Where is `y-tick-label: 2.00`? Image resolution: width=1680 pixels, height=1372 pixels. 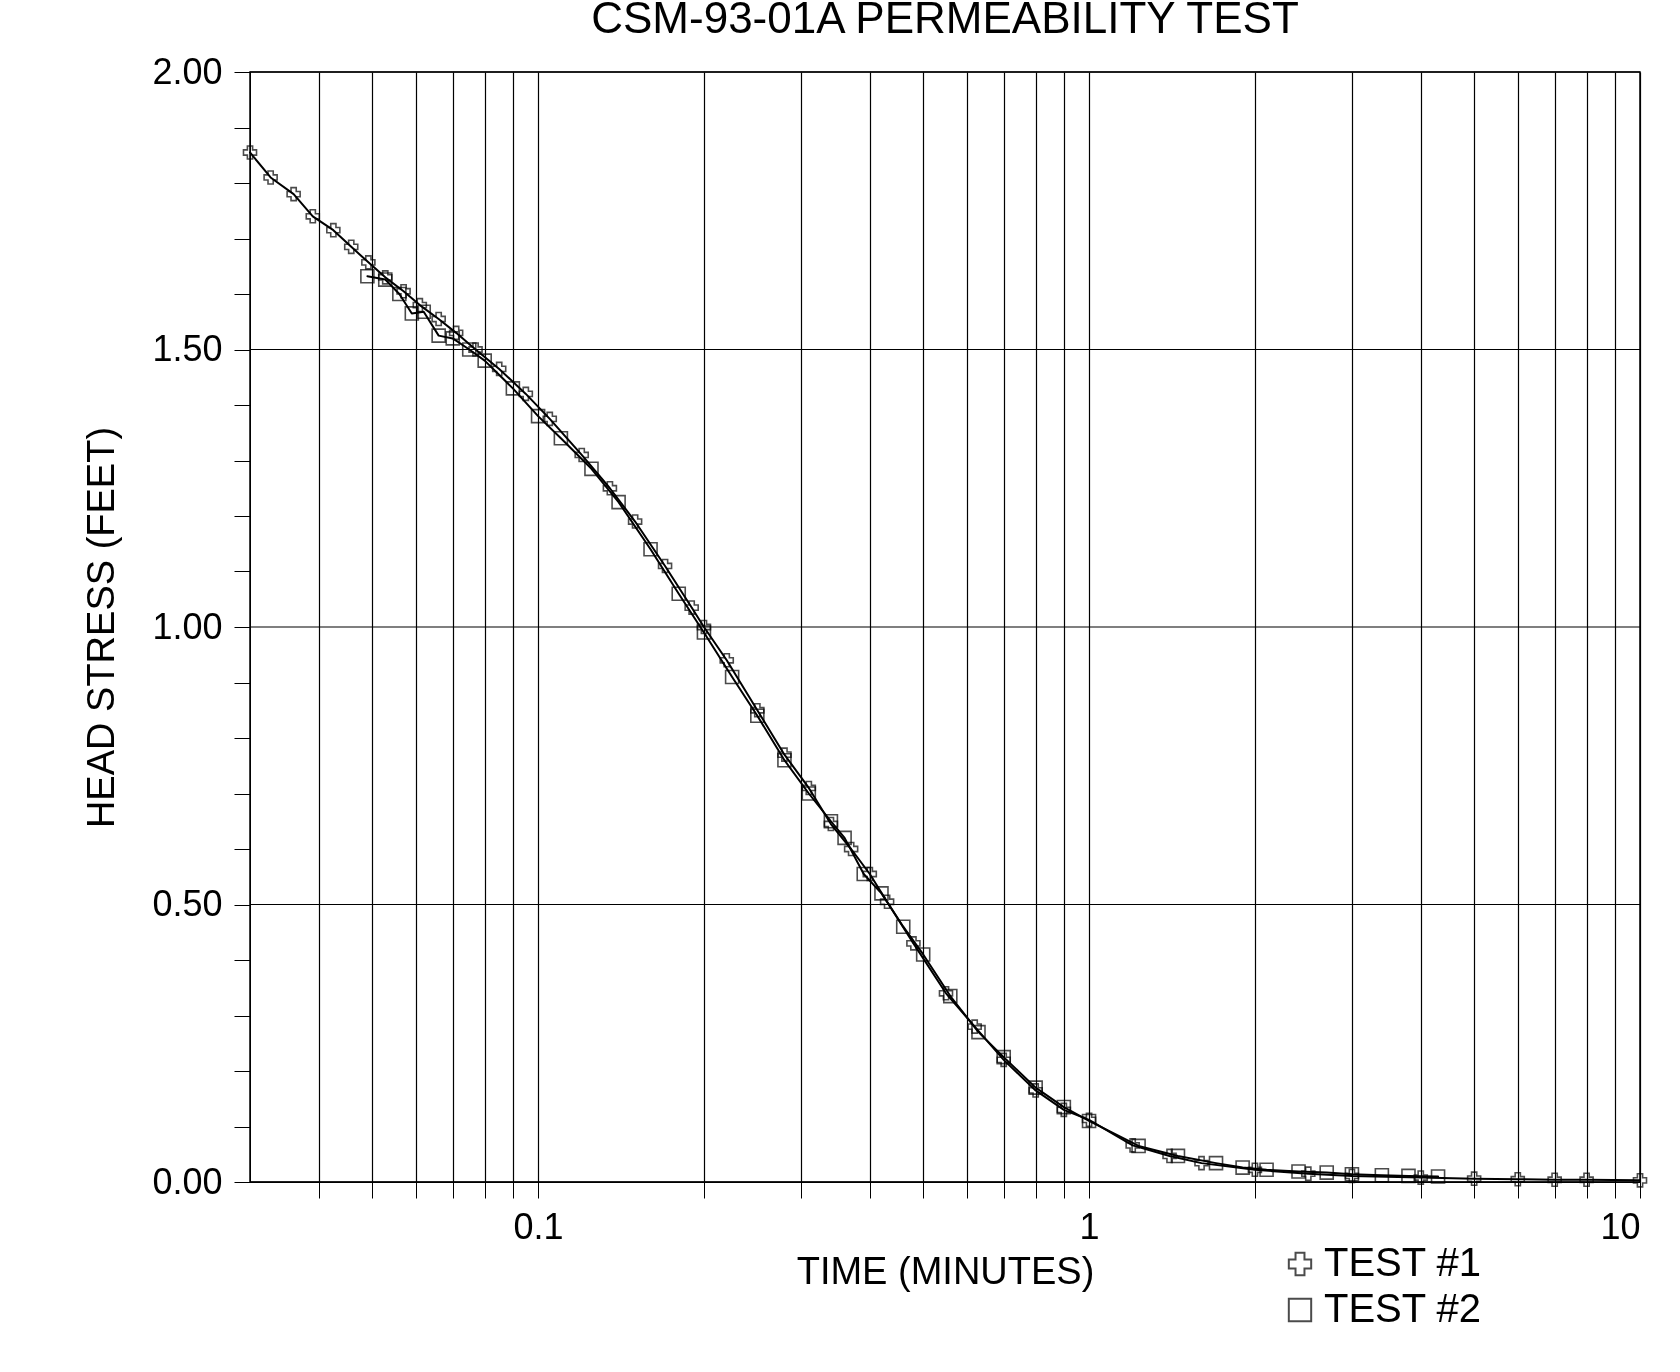 y-tick-label: 2.00 is located at coordinates (187, 71).